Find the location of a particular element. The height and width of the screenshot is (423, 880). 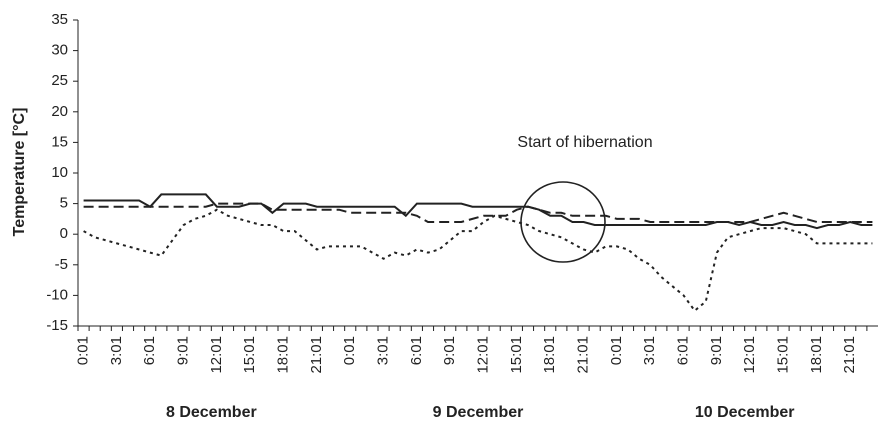

y-axis-label: Temperature [°C] is located at coordinates (19, 172).